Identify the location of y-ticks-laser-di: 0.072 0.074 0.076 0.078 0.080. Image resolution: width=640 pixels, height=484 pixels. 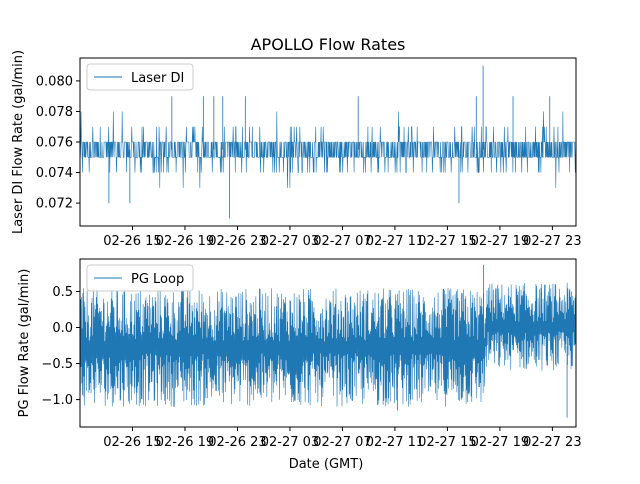
(58, 143).